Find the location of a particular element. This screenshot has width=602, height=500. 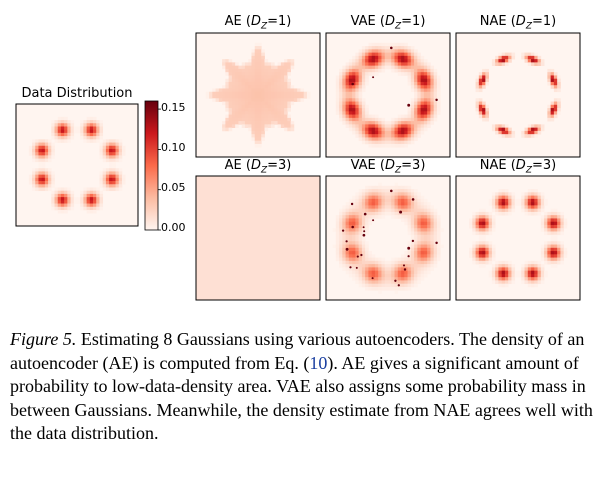

density-panel-ae1 is located at coordinates (258, 95).